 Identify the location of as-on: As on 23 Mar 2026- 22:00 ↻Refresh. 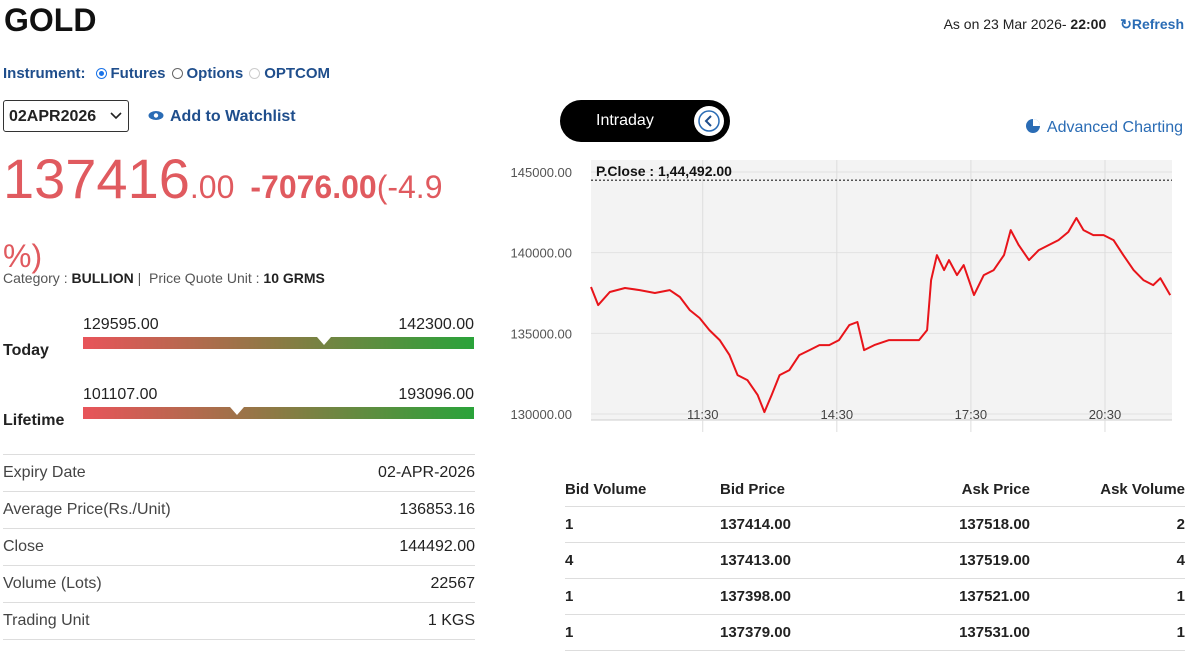
(1064, 24).